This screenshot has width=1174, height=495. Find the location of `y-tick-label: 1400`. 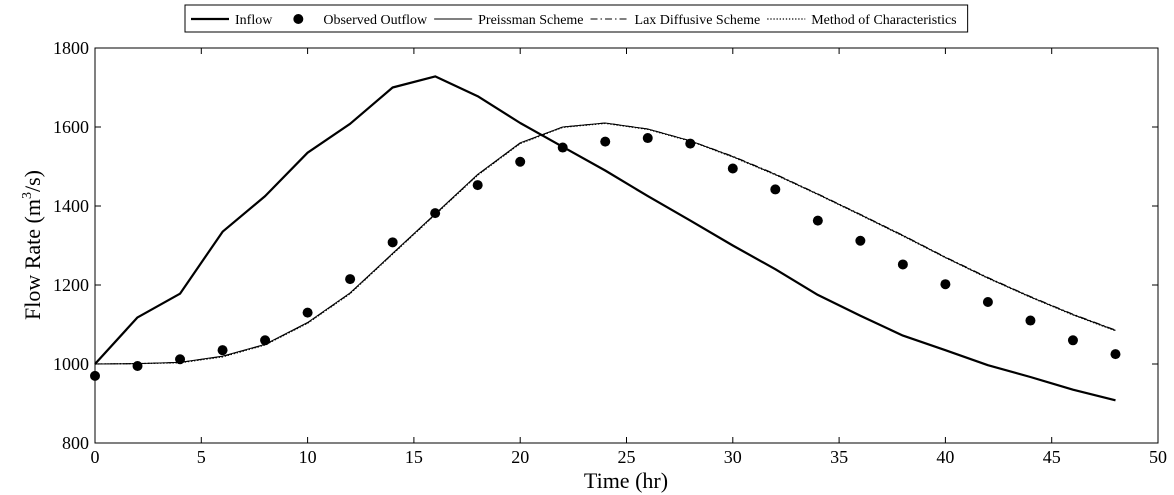

y-tick-label: 1400 is located at coordinates (71, 206).